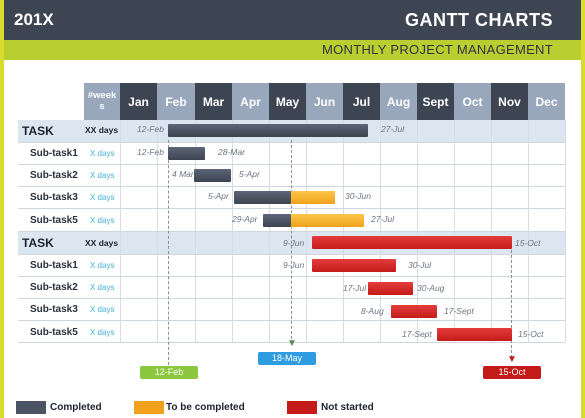 The image size is (585, 418). I want to click on legend-to-be-completed-label: To be completed, so click(205, 407).